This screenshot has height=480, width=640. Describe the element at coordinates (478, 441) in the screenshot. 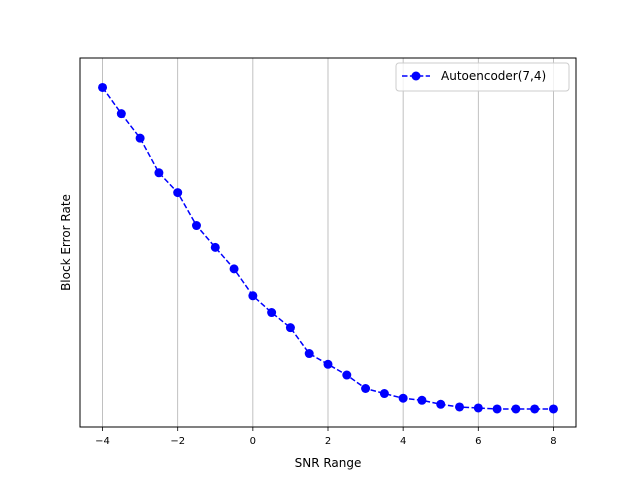

I see `x-tick-label: 6` at that location.